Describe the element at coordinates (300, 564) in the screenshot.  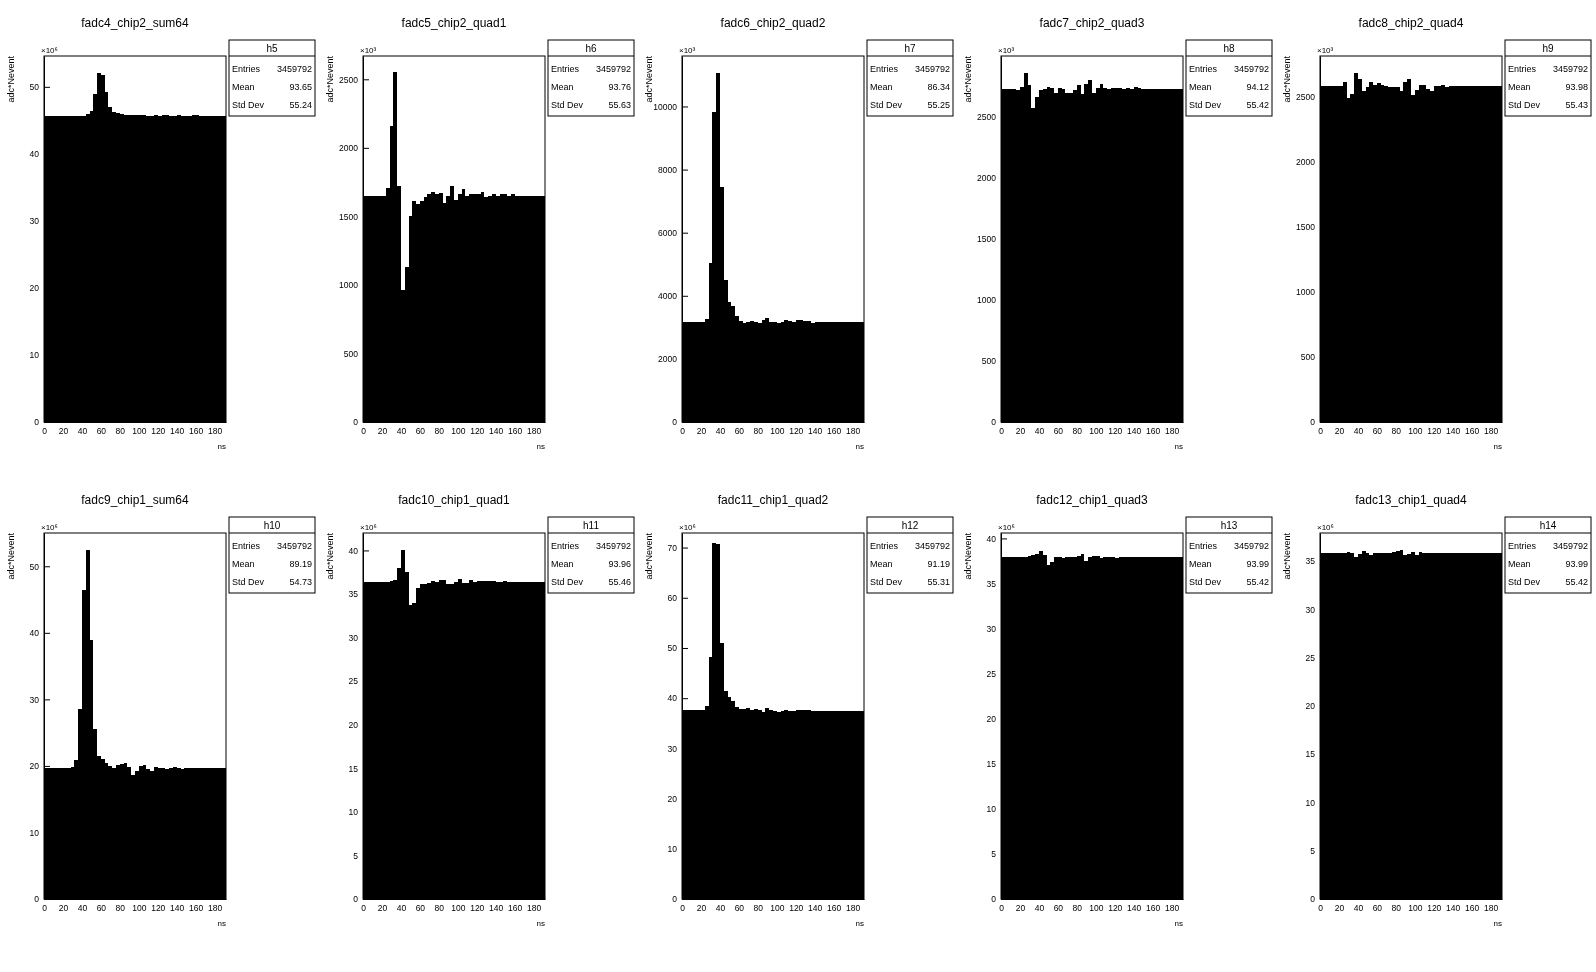
I see `text: 89.19` at that location.